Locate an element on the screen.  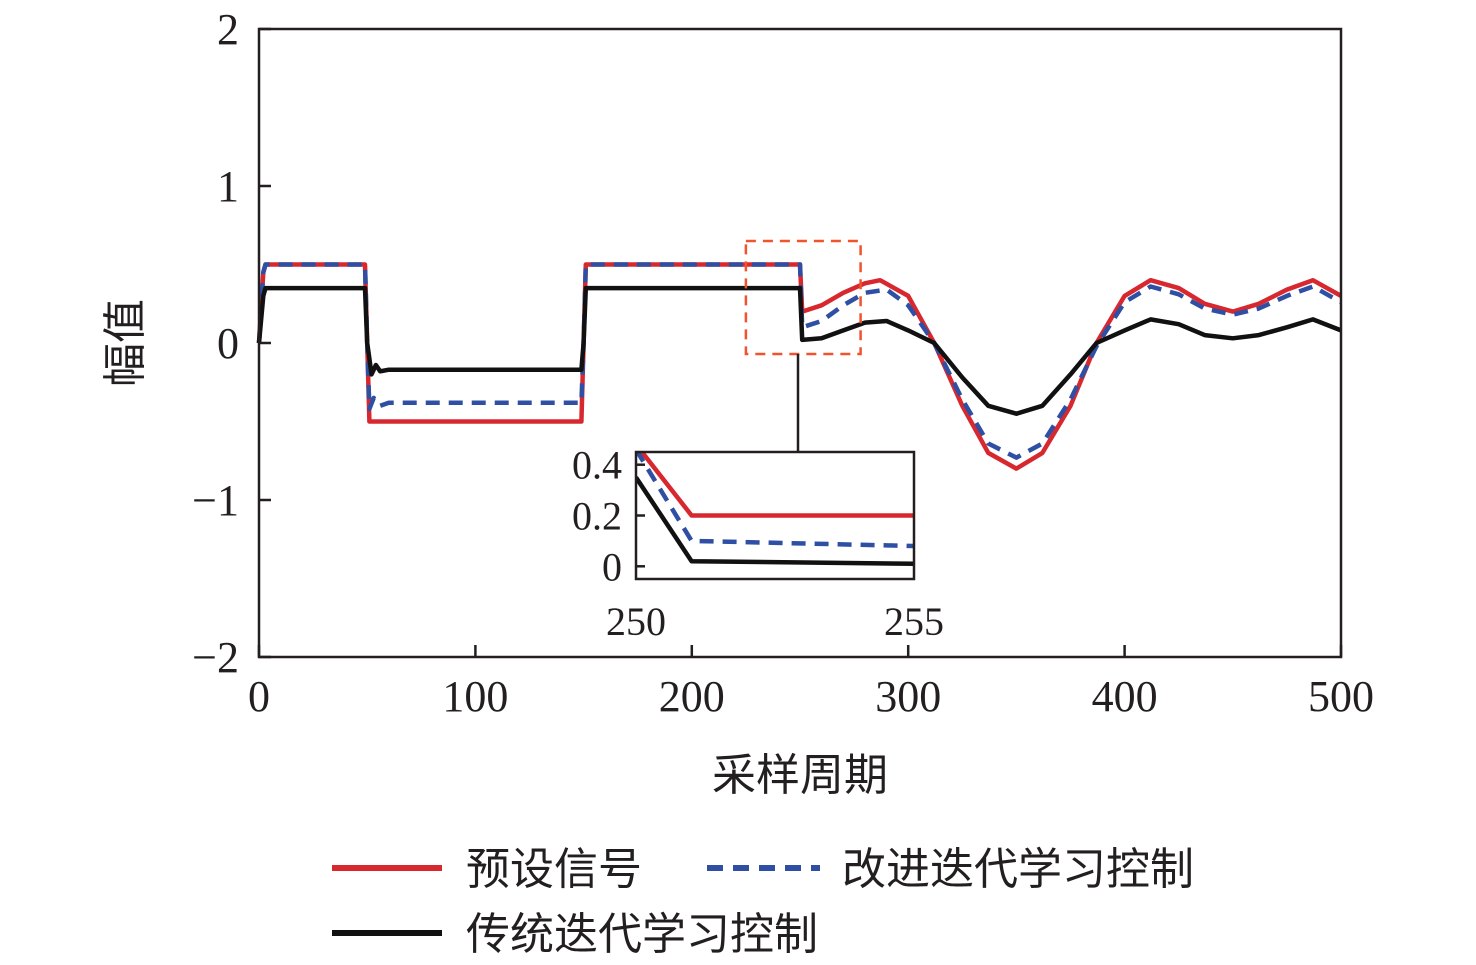
x-tick-label: 300 is located at coordinates (908, 696).